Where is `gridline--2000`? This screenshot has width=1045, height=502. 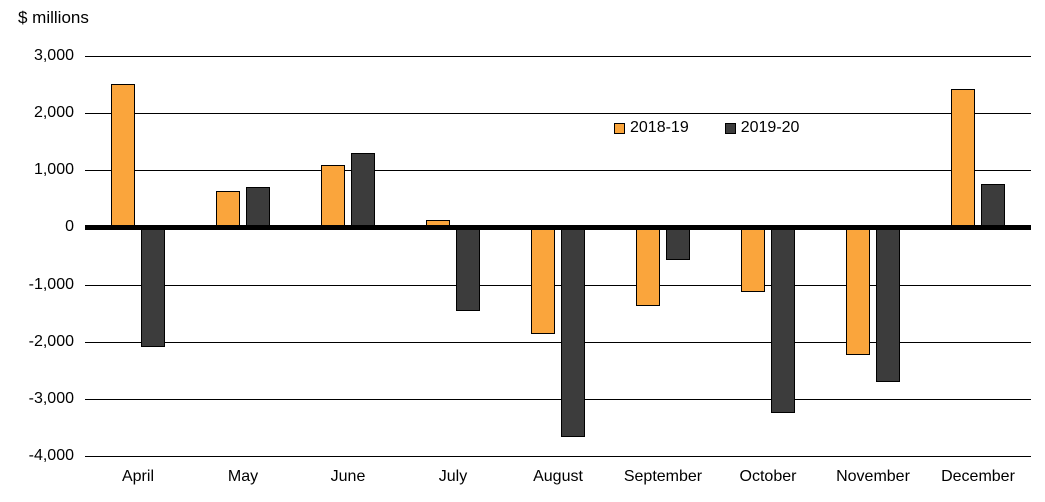
gridline--2000 is located at coordinates (558, 342).